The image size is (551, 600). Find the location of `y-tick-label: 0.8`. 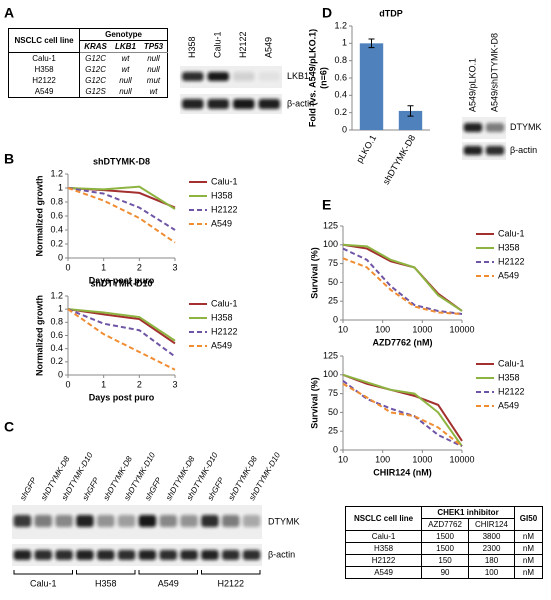

y-tick-label: 0.8 is located at coordinates (340, 60).